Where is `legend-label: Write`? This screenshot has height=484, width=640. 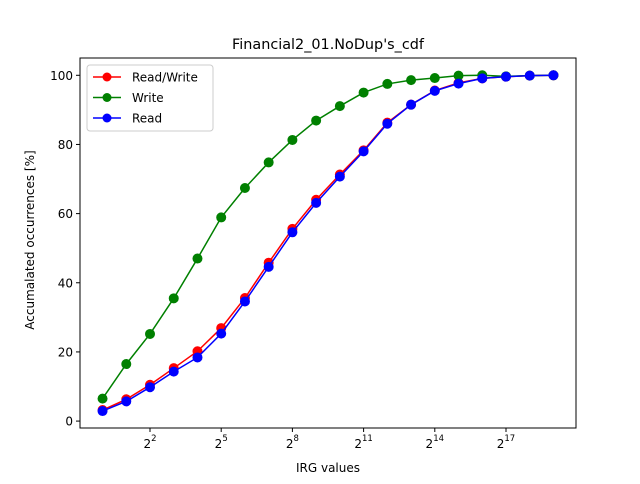 legend-label: Write is located at coordinates (148, 98).